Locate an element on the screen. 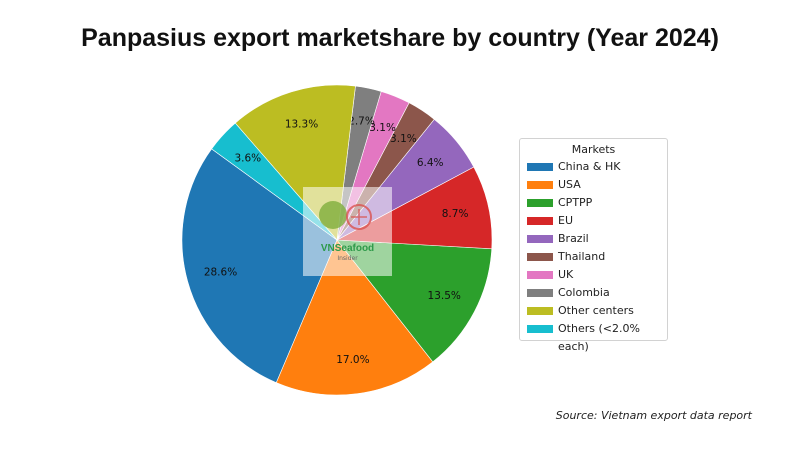 The height and width of the screenshot is (450, 800). pie-label-7: 2.7% is located at coordinates (361, 122).